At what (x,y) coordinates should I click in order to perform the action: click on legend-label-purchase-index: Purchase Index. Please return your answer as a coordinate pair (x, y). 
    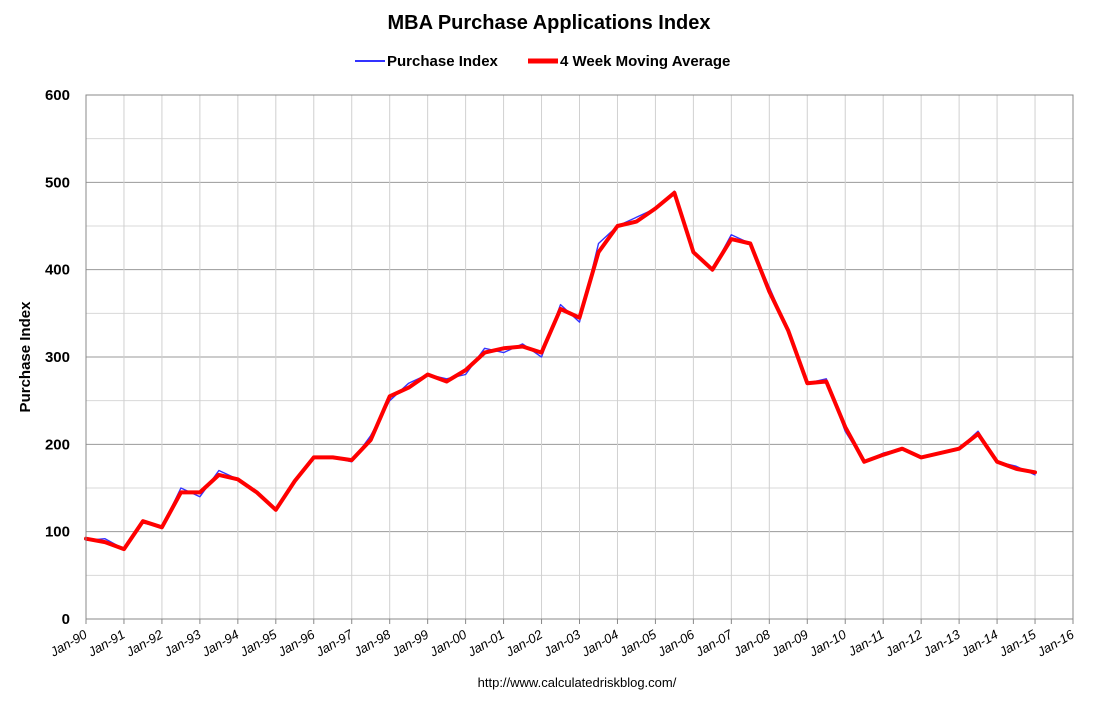
    Looking at the image, I should click on (443, 61).